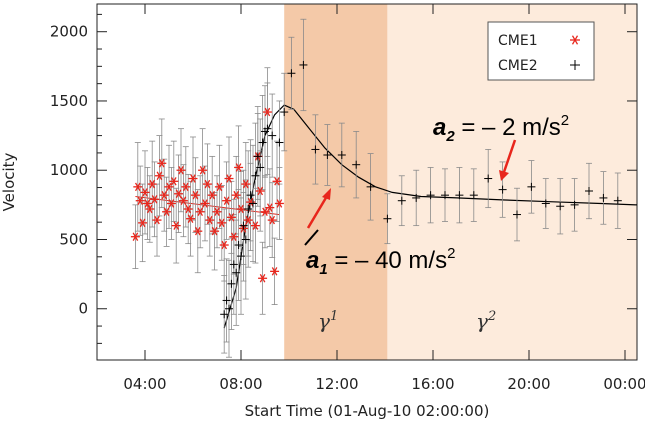 Image resolution: width=645 pixels, height=425 pixels. Describe the element at coordinates (144, 384) in the screenshot. I see `x-tick-label: 04:00` at that location.